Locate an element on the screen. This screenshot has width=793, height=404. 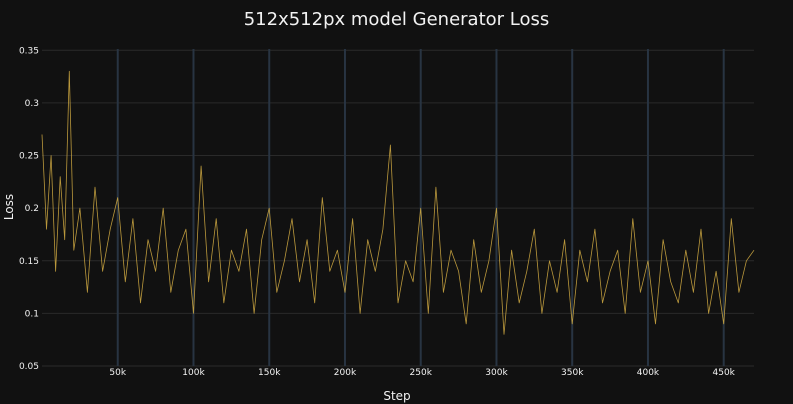
y-axis-title: Loss is located at coordinates (9, 207).